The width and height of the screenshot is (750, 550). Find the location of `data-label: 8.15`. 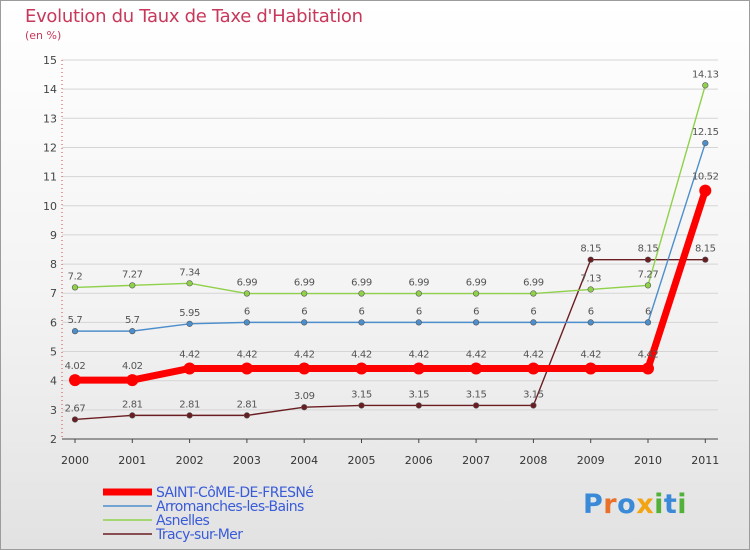

data-label: 8.15 is located at coordinates (705, 249).